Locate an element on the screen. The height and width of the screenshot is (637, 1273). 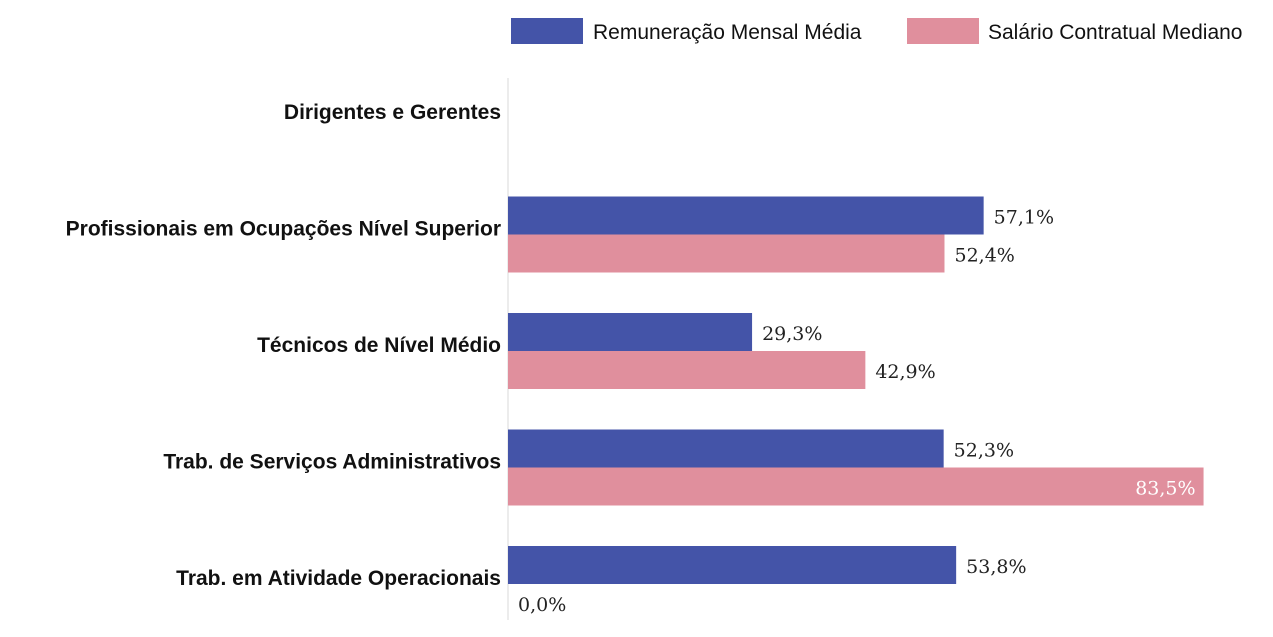
value-label-2-2: 52,4% is located at coordinates (984, 256).